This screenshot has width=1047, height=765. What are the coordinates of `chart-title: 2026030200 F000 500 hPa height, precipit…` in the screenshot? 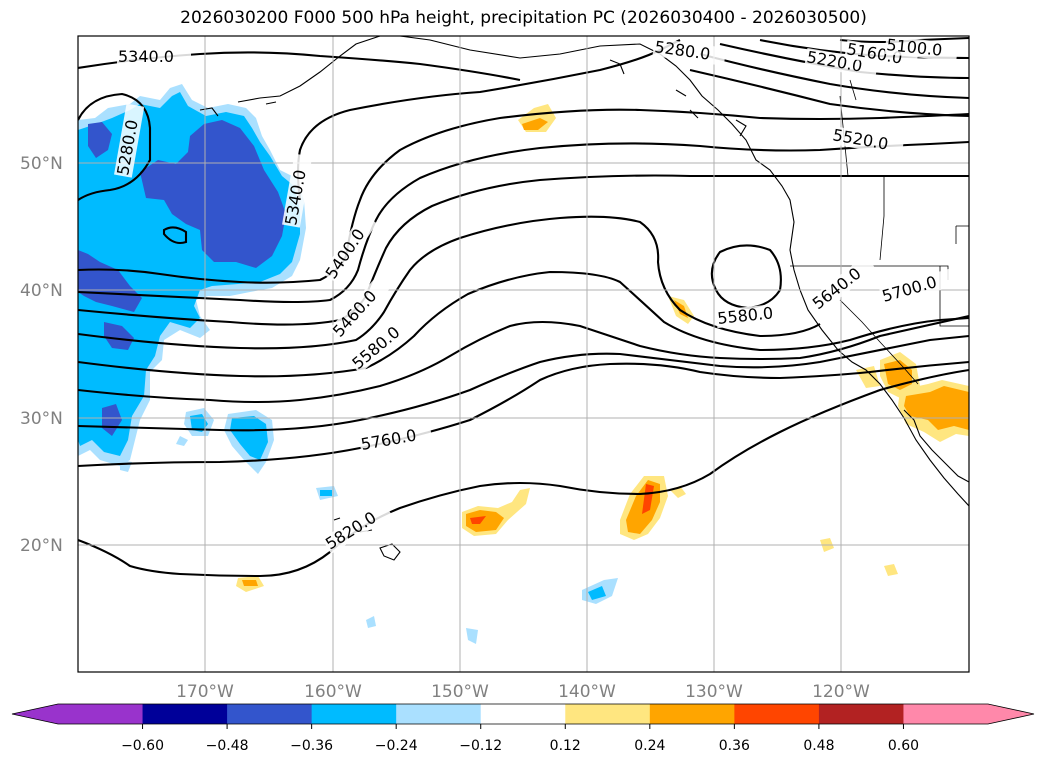 It's located at (523, 18).